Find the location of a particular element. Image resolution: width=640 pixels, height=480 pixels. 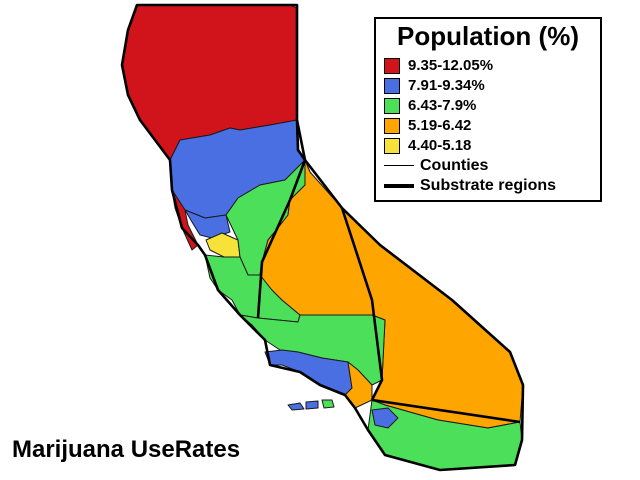

region-inland-orange is located at coordinates (358, 385).